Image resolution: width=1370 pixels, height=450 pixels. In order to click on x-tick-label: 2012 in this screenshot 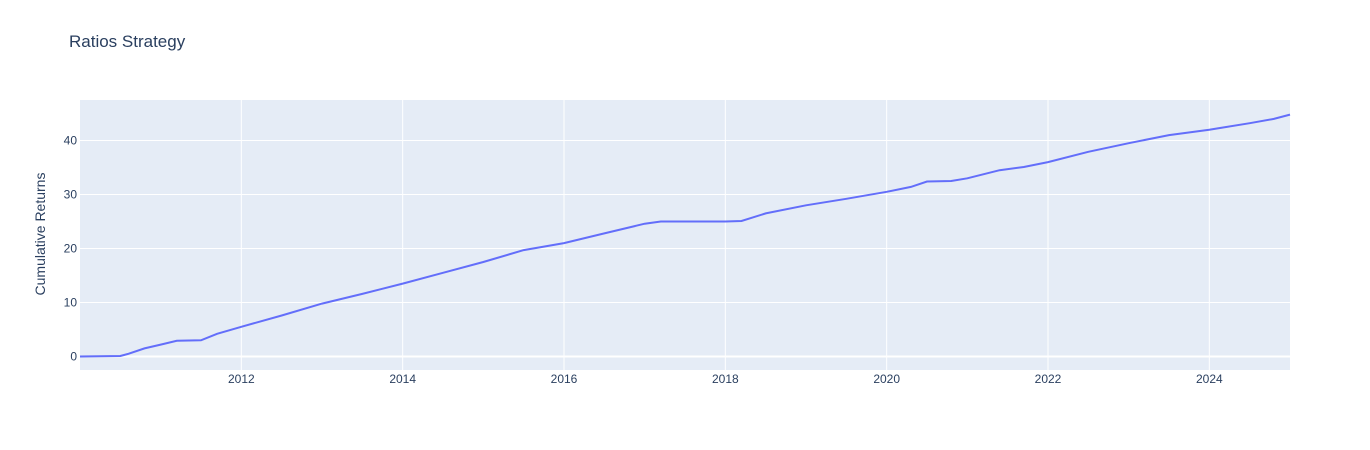, I will do `click(241, 379)`.